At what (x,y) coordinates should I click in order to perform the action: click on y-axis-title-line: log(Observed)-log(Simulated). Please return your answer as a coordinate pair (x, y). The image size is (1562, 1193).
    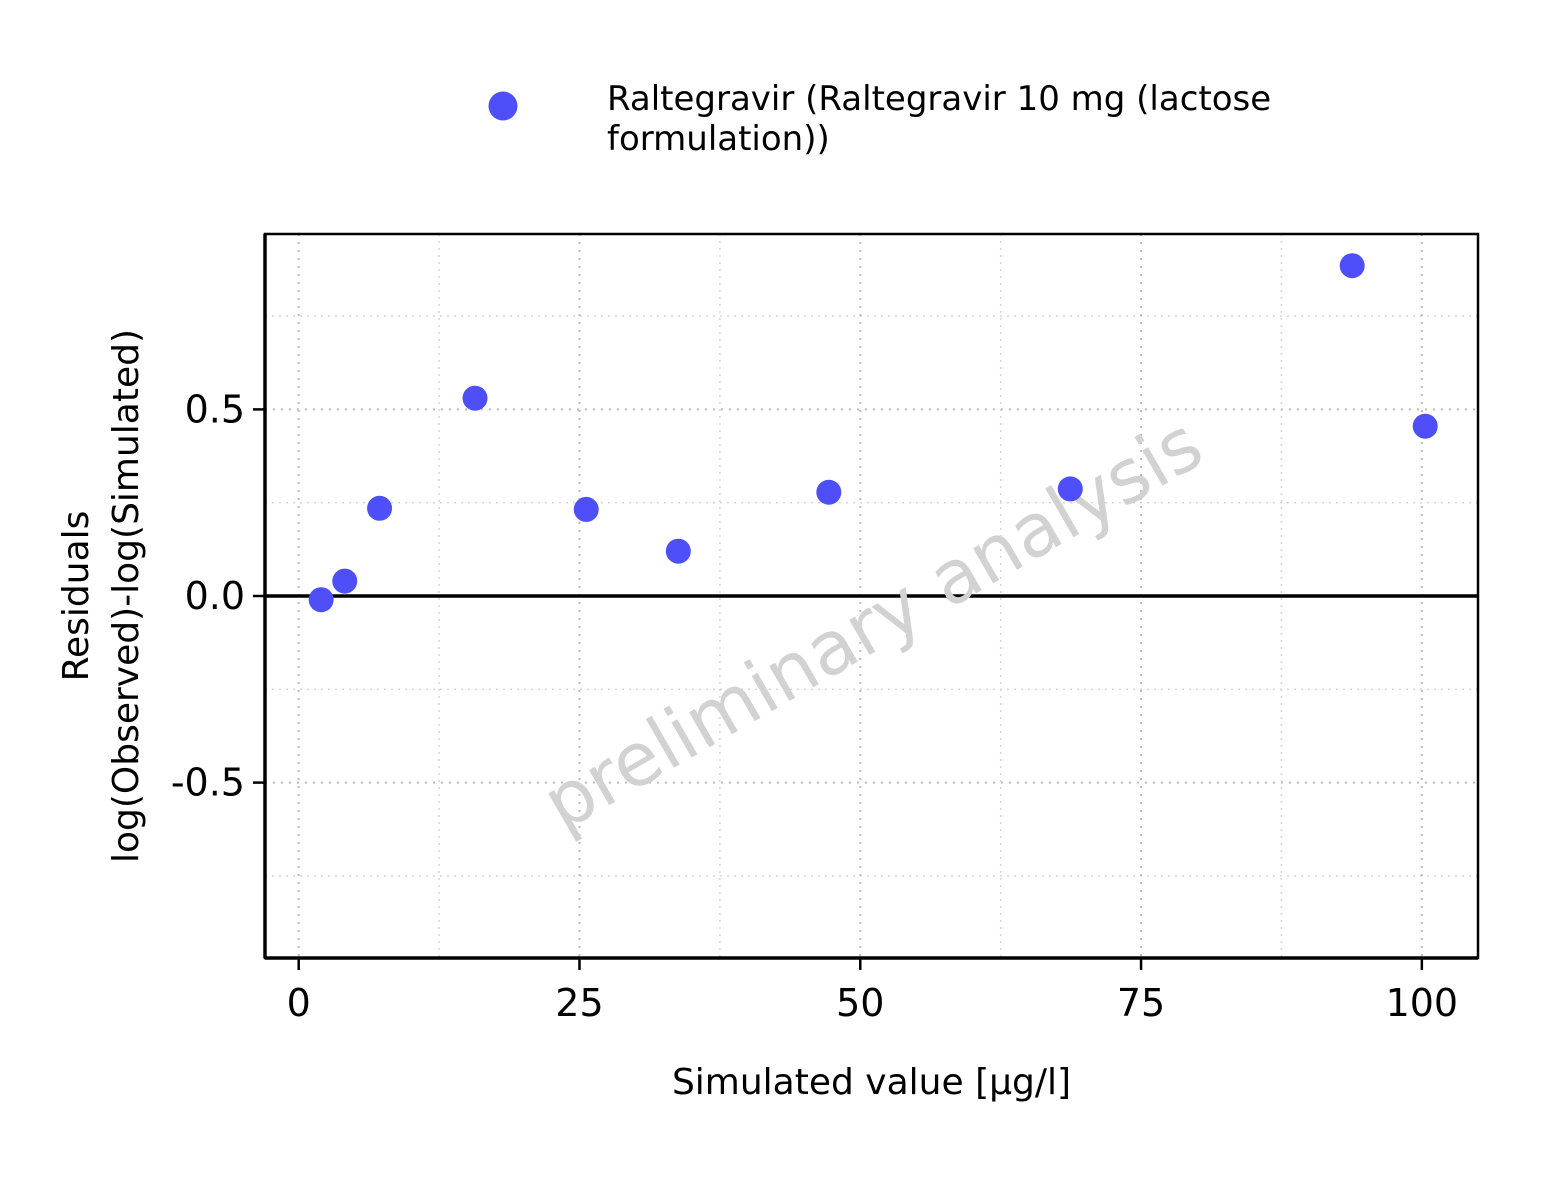
    Looking at the image, I should click on (126, 596).